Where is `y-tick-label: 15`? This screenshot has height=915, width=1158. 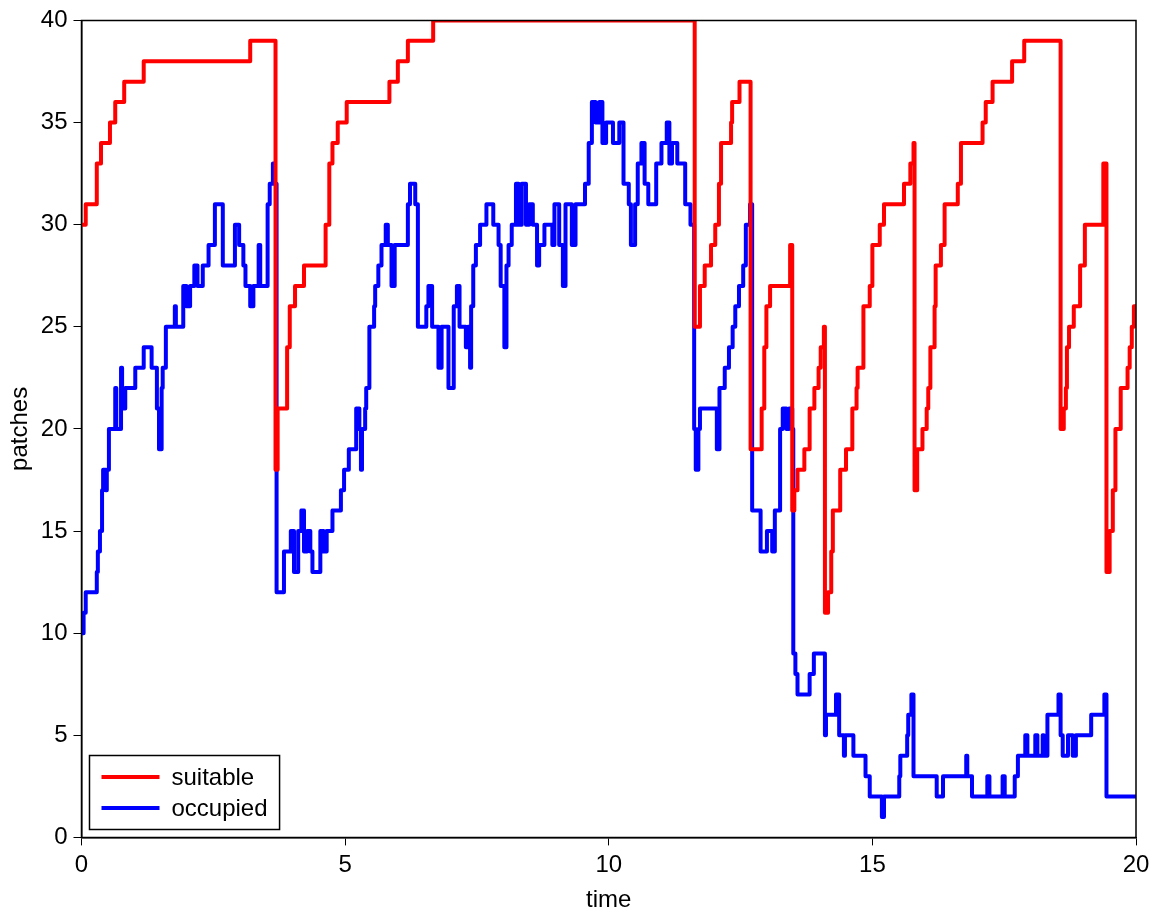
y-tick-label: 15 is located at coordinates (54, 529).